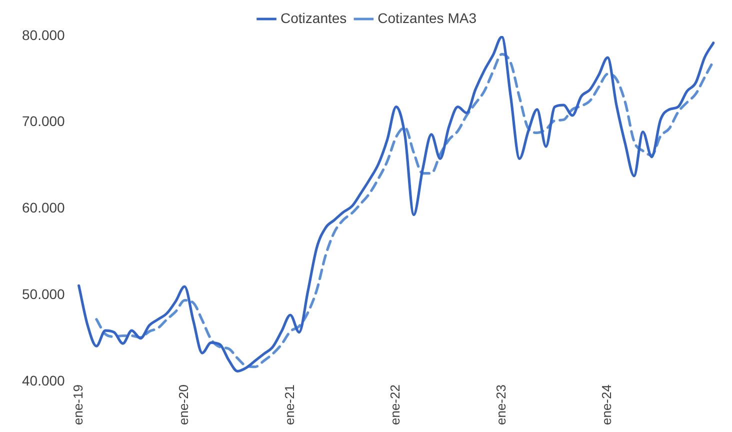 The width and height of the screenshot is (732, 432). Describe the element at coordinates (395, 405) in the screenshot. I see `x-tick-label: ene-22` at that location.